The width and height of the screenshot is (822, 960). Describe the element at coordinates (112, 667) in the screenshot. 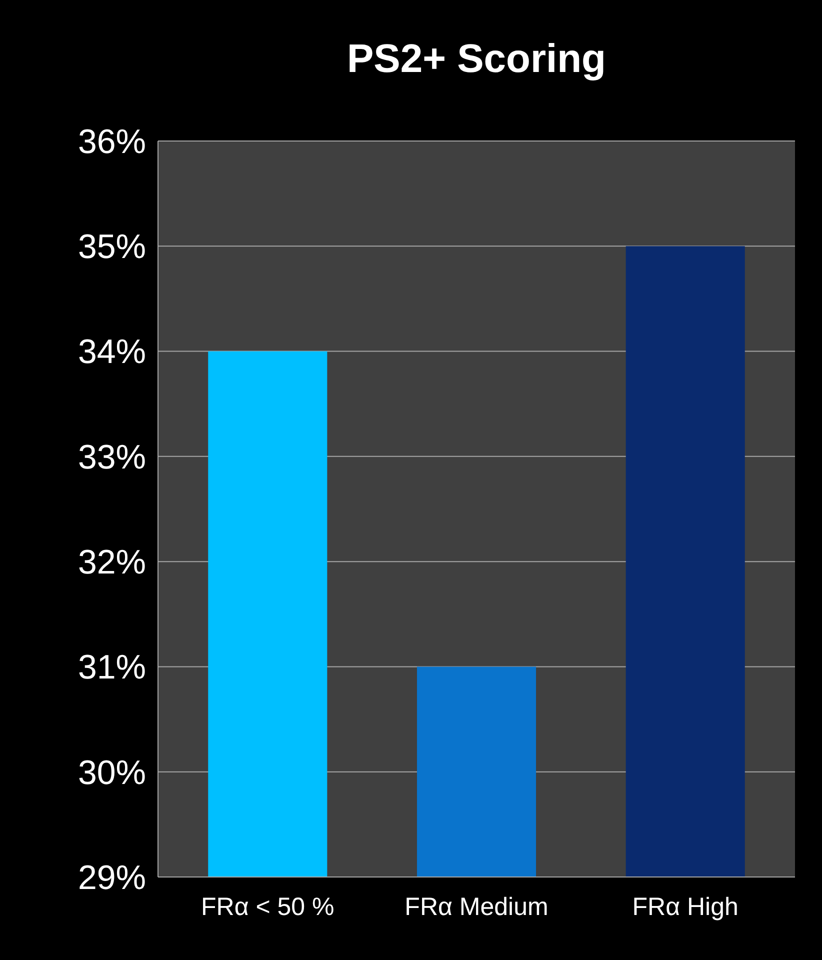

I see `y-tick-label: 31%` at that location.